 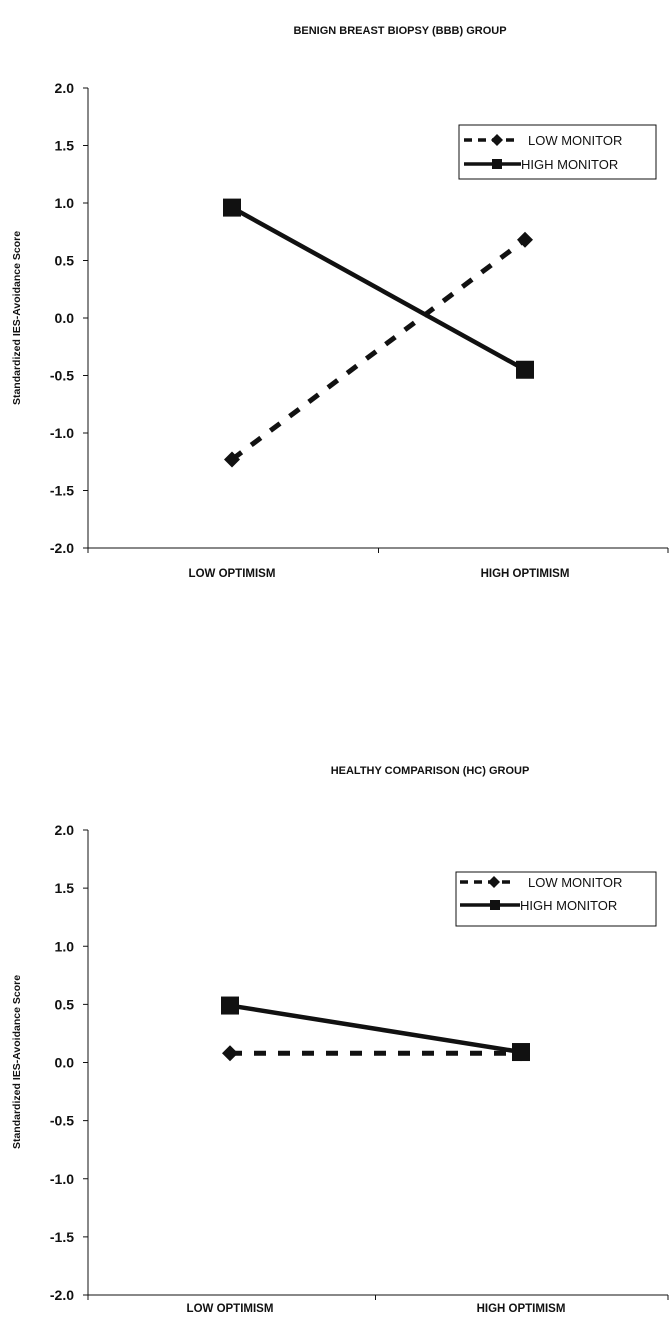 I want to click on chart-title: BENIGN BREAST BIOPSY (BBB) GROUP, so click(x=399, y=31).